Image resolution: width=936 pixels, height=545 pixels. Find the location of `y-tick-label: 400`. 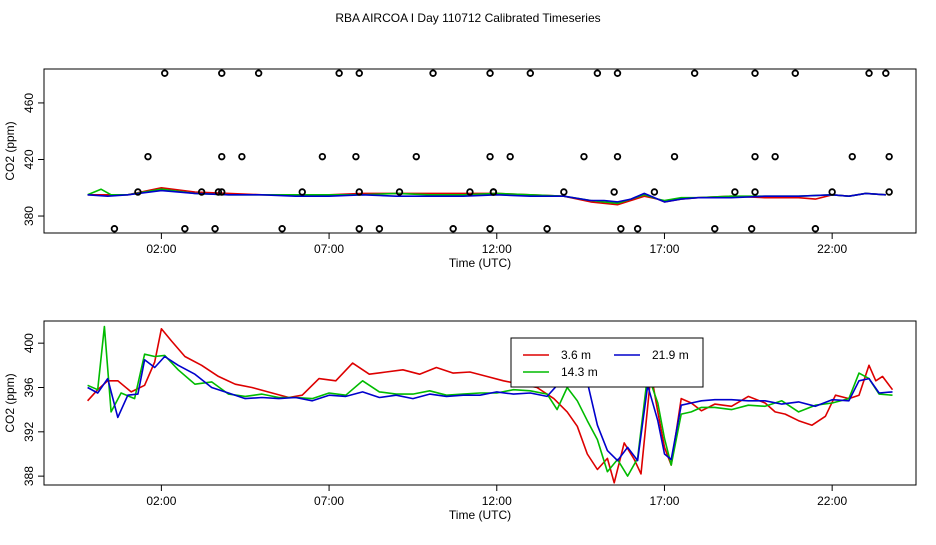

y-tick-label: 400 is located at coordinates (29, 343).